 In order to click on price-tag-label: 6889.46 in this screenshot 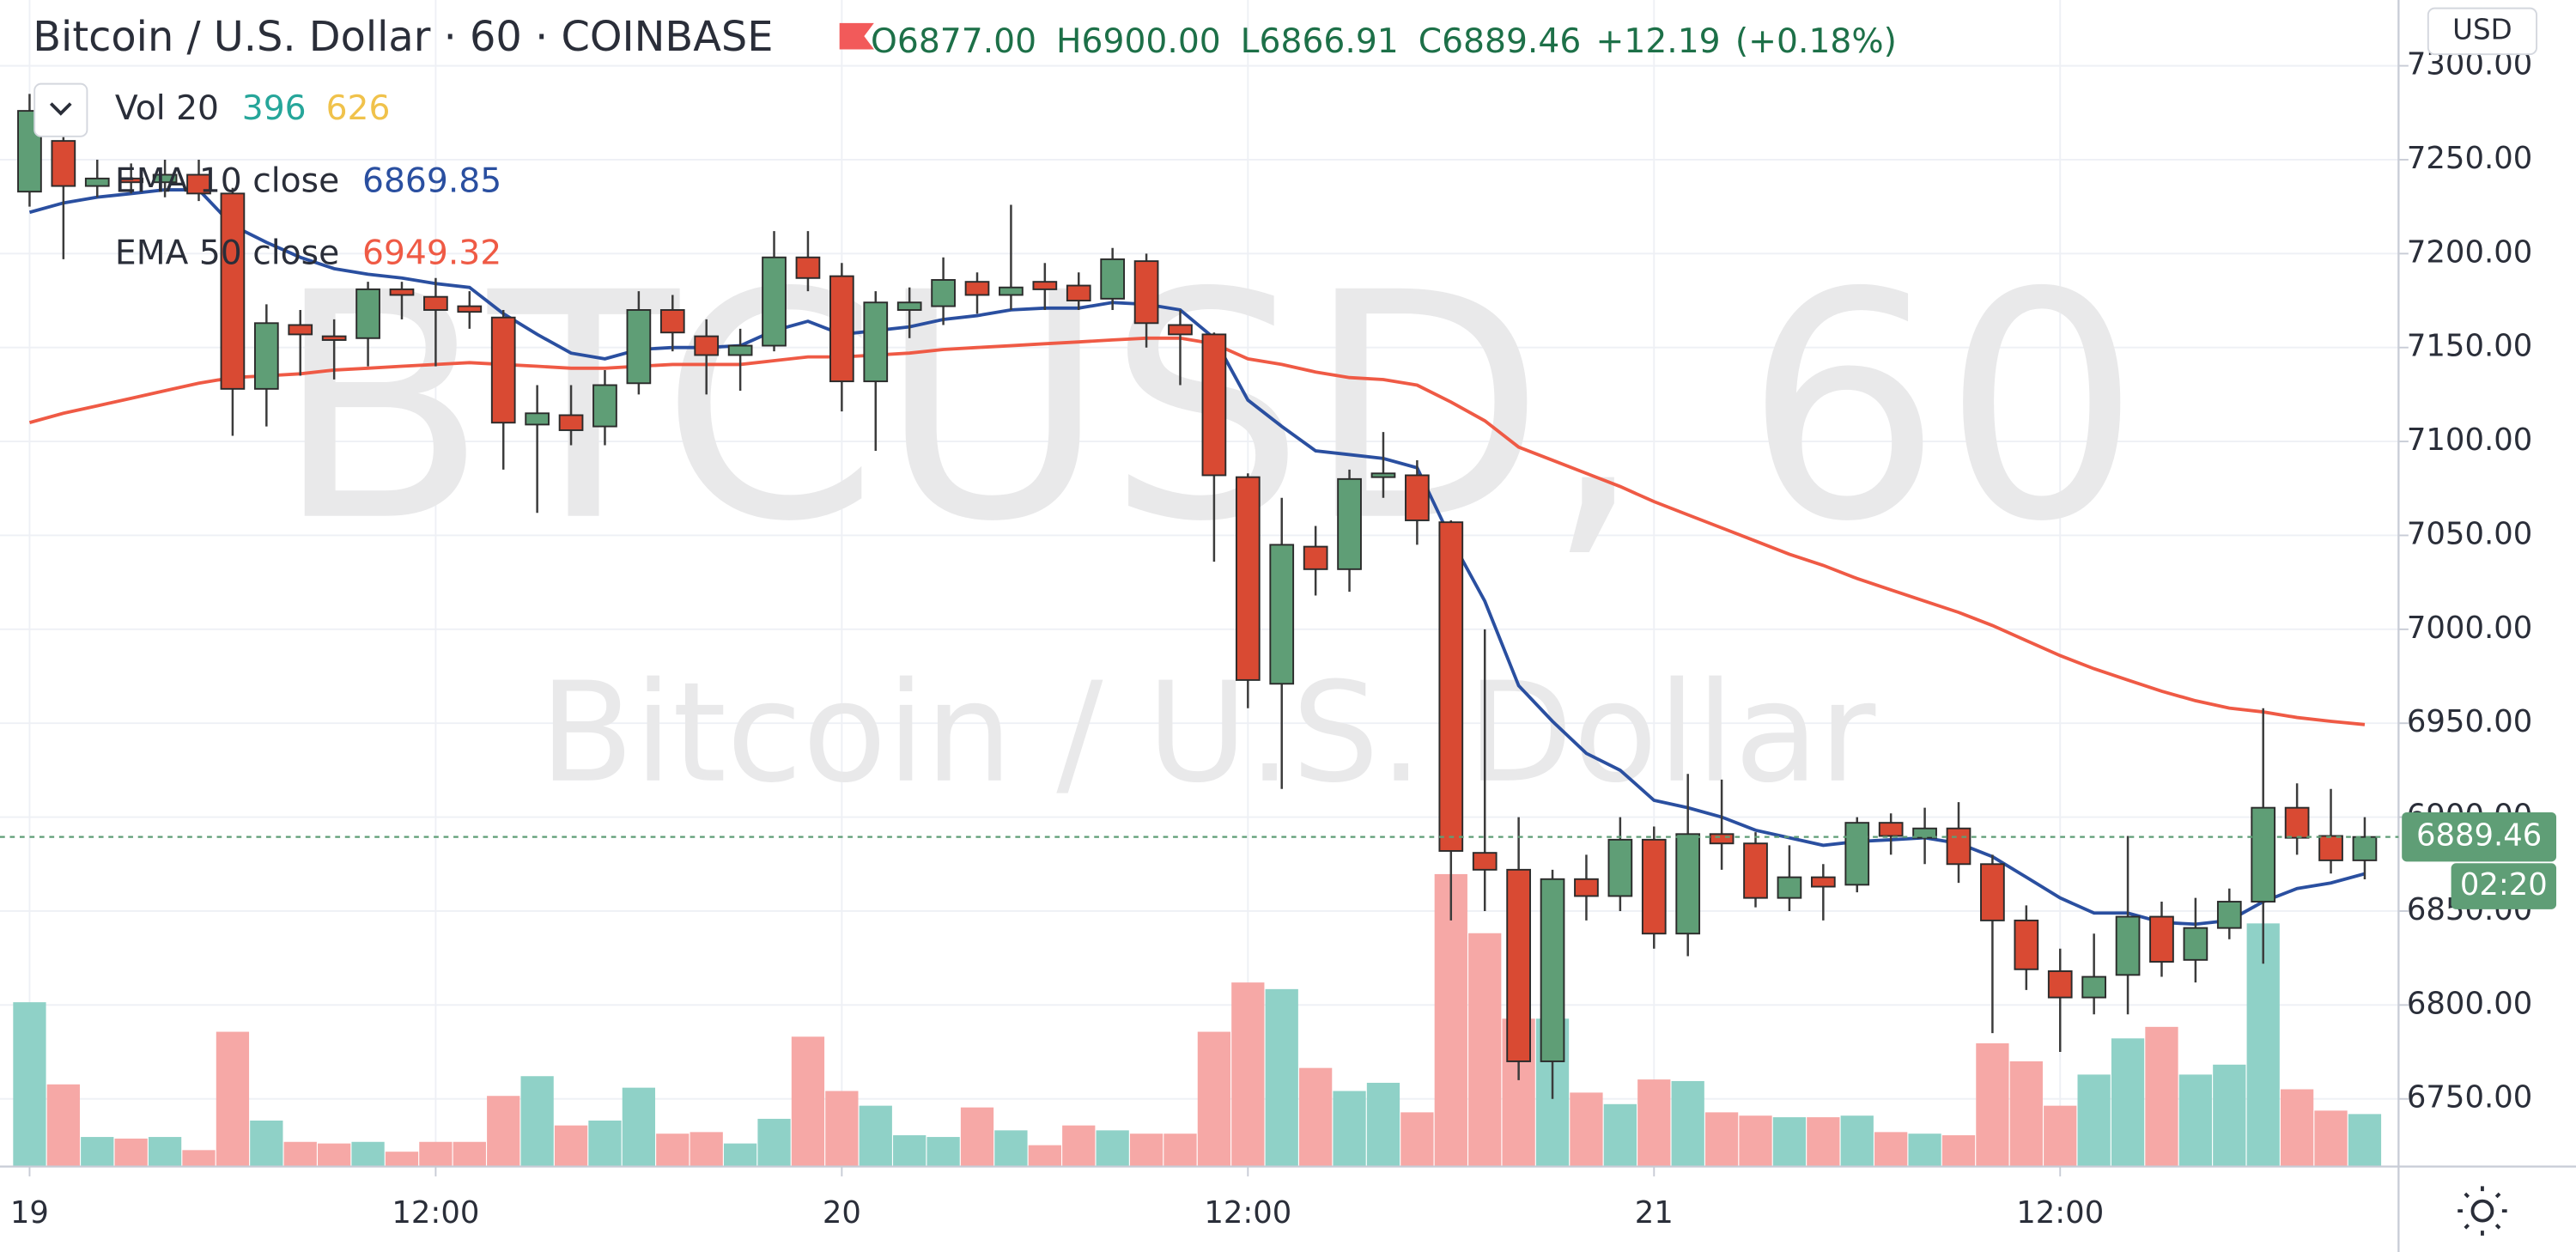, I will do `click(2479, 836)`.